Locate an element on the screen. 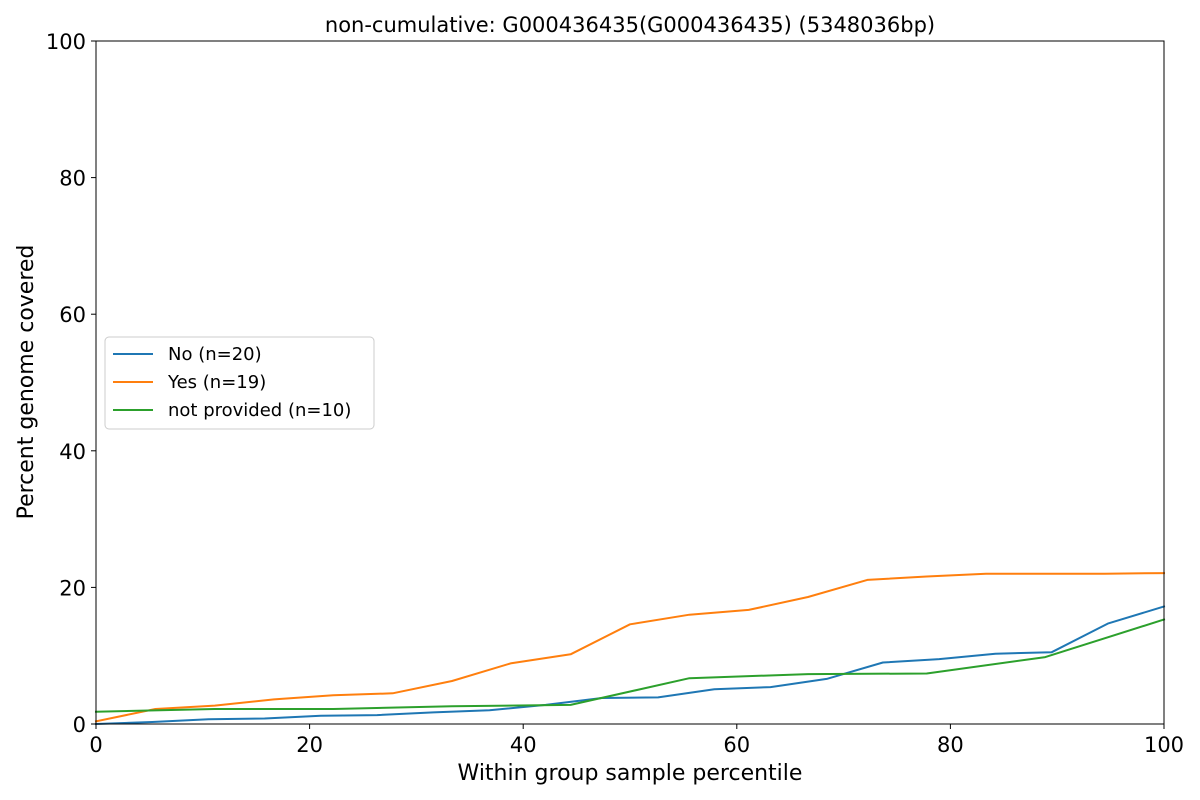  legend-box is located at coordinates (239, 383).